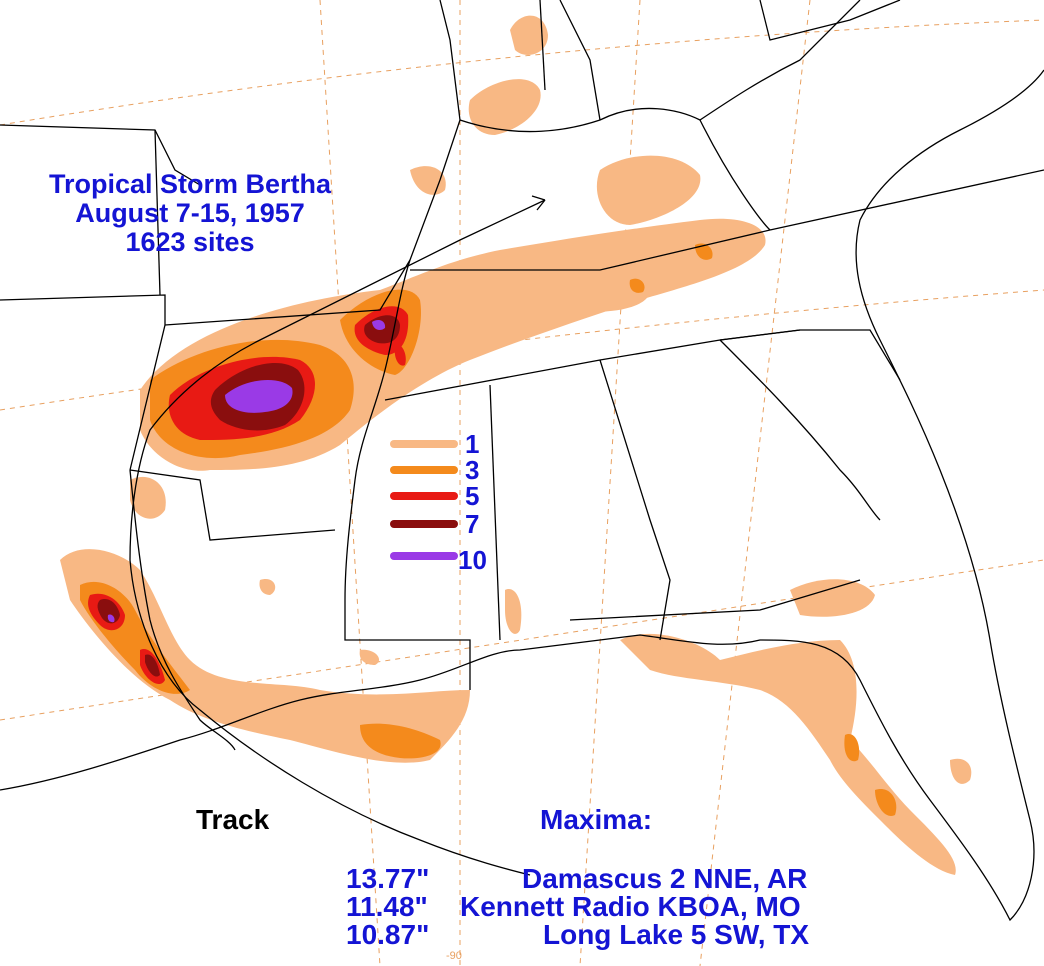  Describe the element at coordinates (388, 878) in the screenshot. I see `maxima-value-1: 13.77"` at that location.